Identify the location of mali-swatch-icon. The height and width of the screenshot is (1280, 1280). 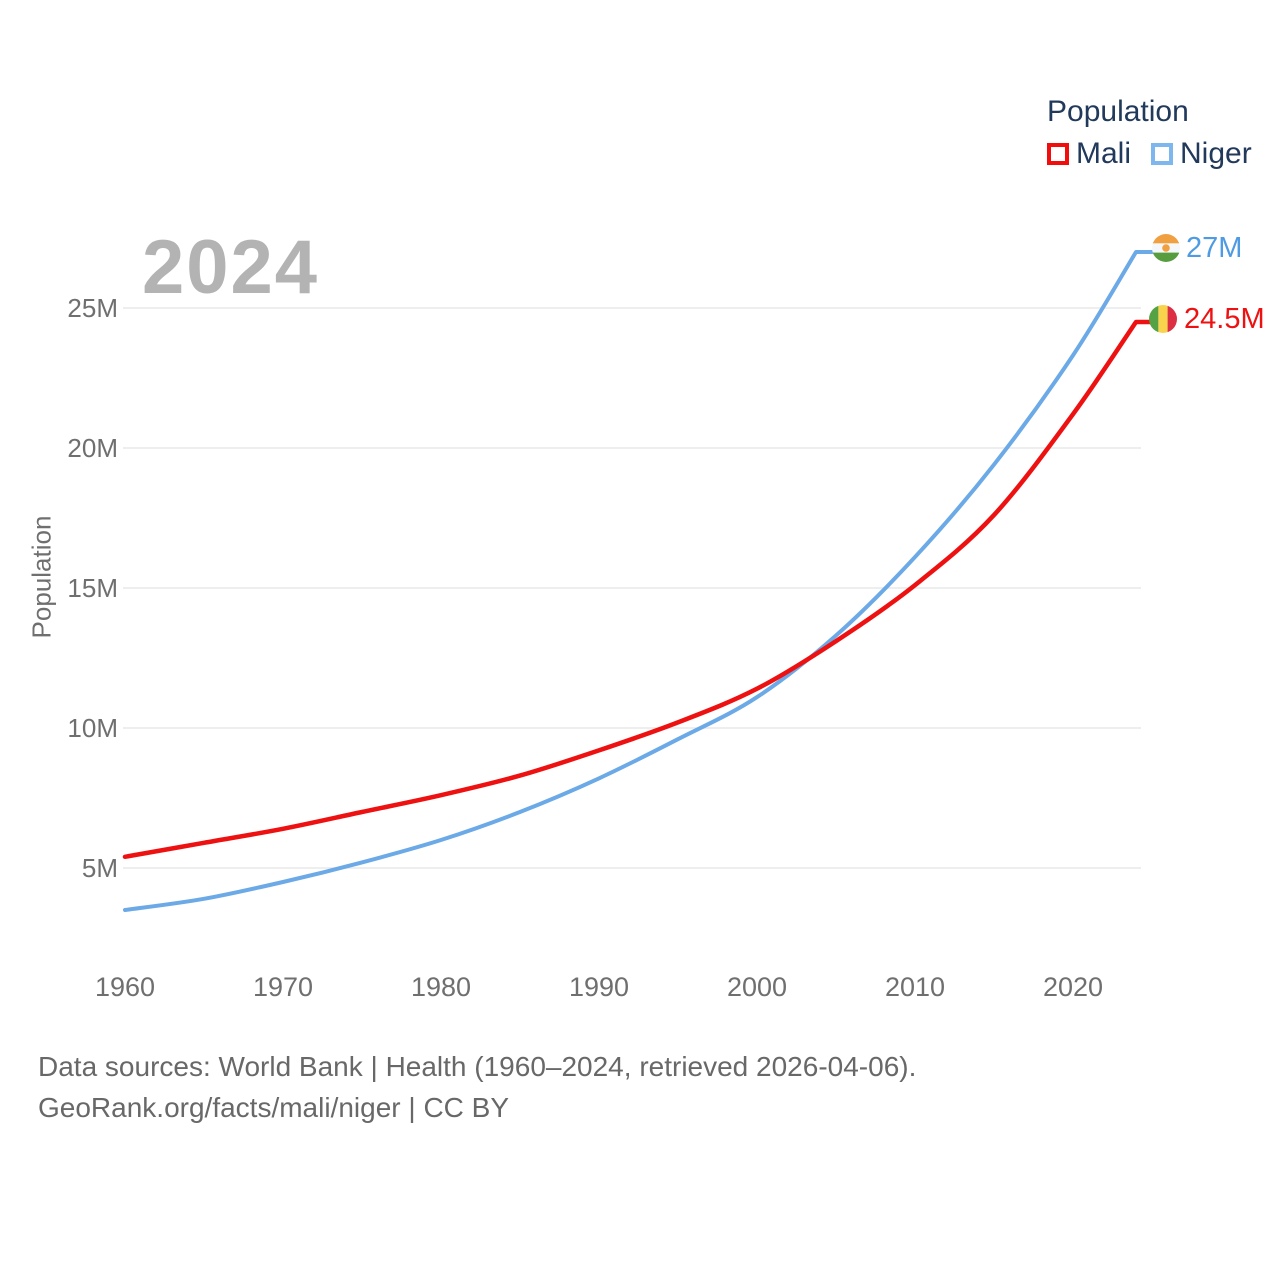
(1058, 154).